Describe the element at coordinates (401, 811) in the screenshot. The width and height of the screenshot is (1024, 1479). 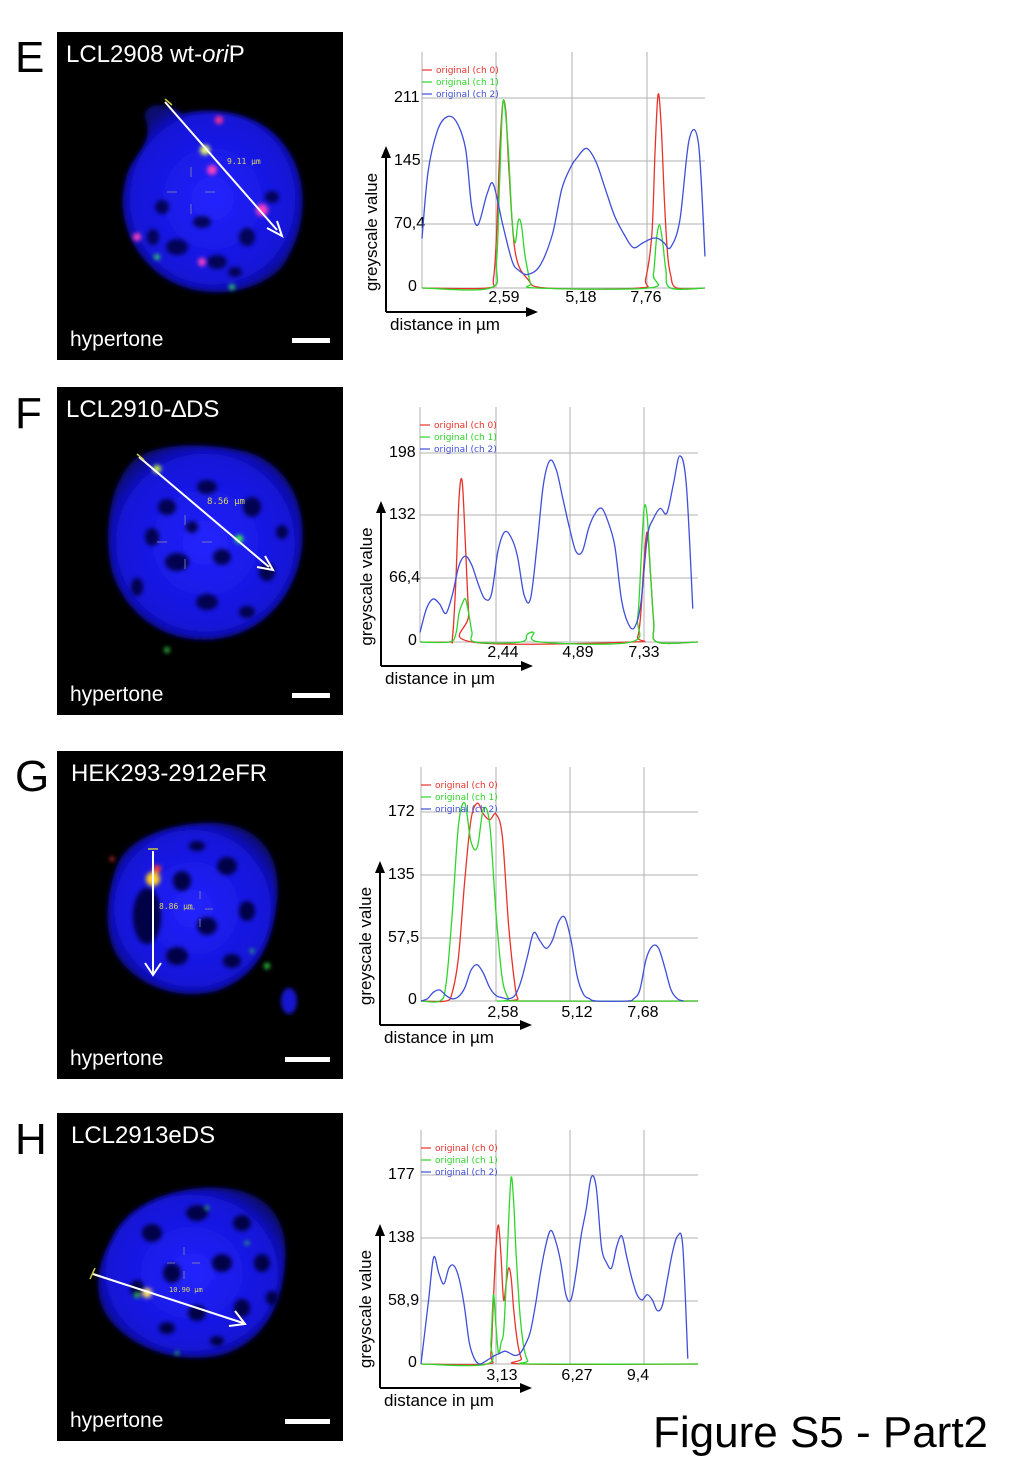
I see `y-tick-label: 172` at that location.